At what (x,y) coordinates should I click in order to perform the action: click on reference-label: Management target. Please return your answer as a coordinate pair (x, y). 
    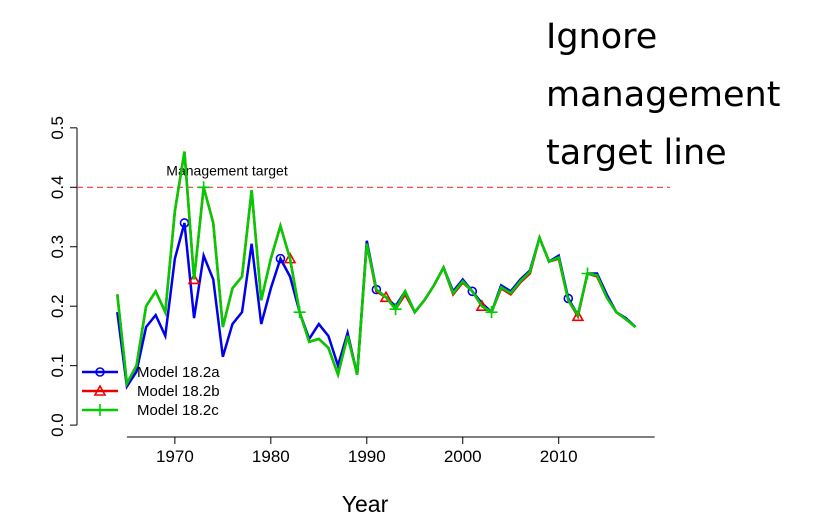
    Looking at the image, I should click on (227, 170).